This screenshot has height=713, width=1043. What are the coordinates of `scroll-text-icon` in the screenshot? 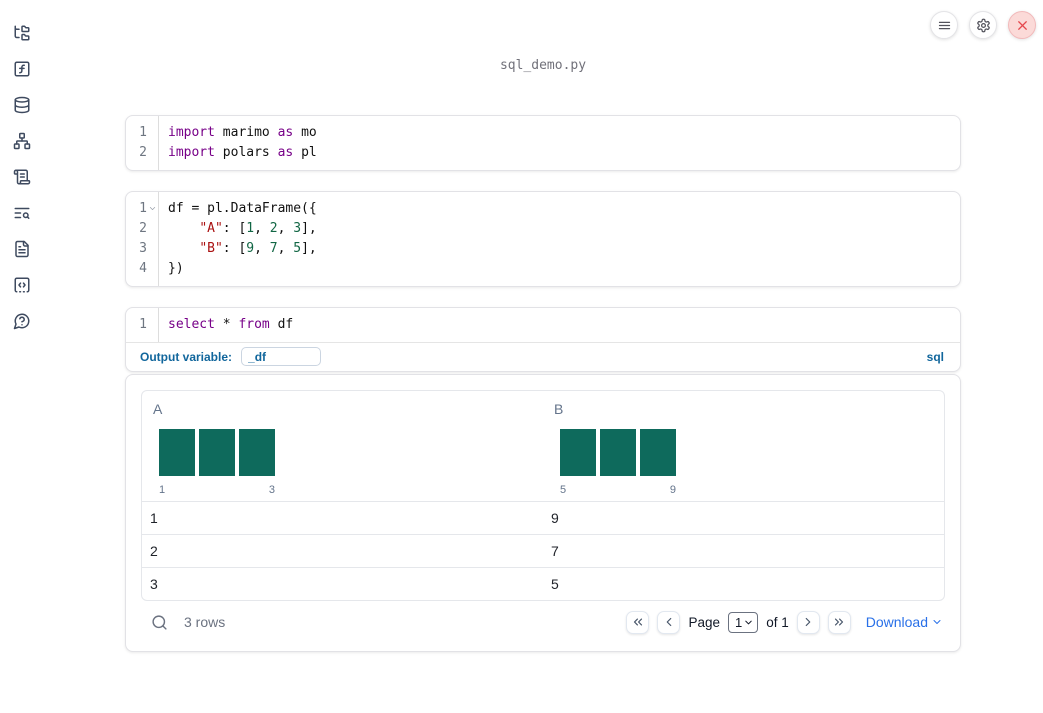 It's located at (22, 177).